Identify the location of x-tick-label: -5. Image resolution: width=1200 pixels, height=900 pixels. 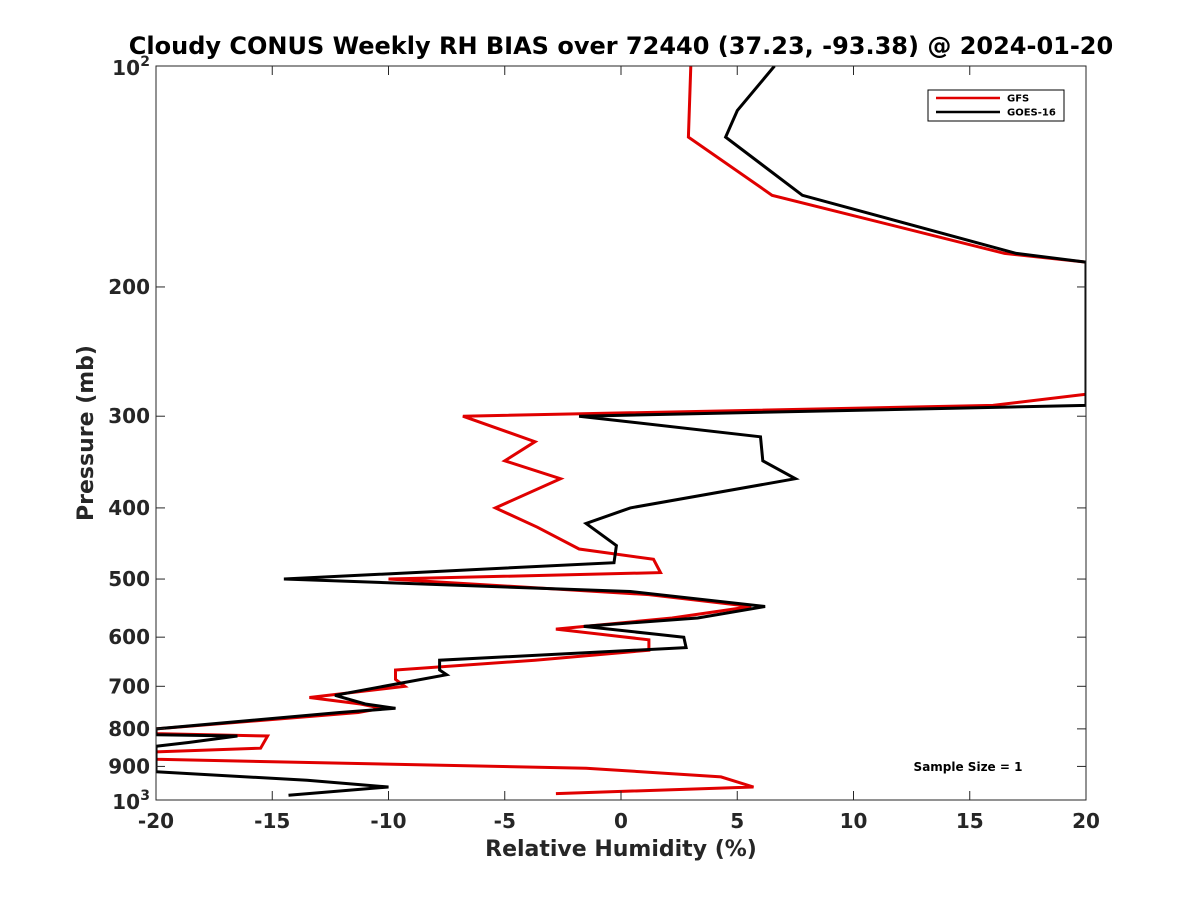
(505, 821).